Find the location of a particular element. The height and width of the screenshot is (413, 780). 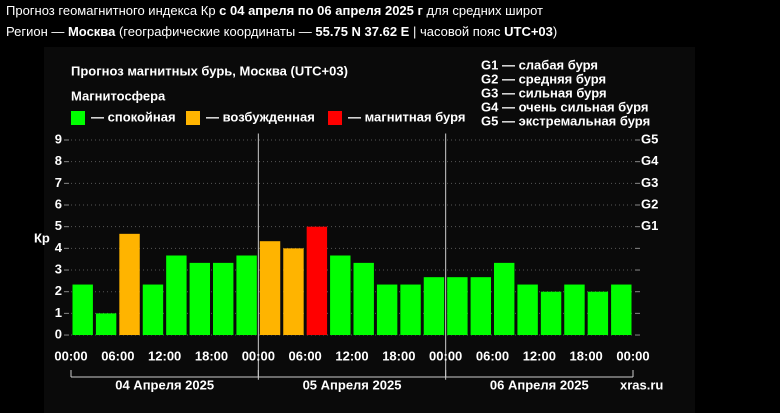

legend-title: Магнитосфера is located at coordinates (118, 95).